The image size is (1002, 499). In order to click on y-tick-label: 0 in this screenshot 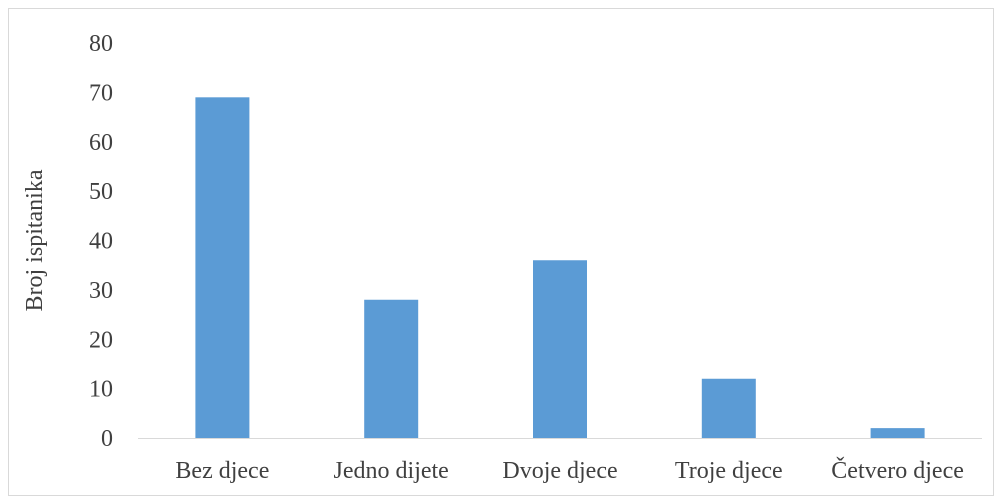, I will do `click(107, 439)`.